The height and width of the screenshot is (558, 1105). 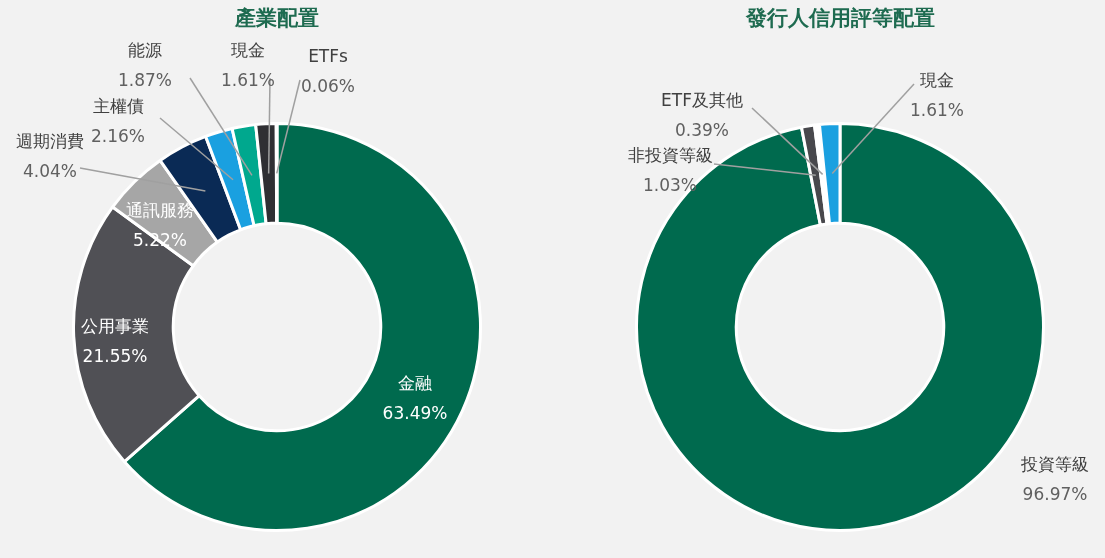 What do you see at coordinates (415, 383) in the screenshot?
I see `slice-label: 金融` at bounding box center [415, 383].